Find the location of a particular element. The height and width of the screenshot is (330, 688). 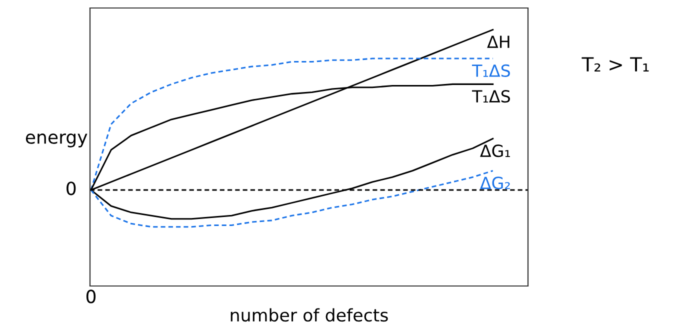

text: T₂ > T₁ is located at coordinates (615, 64).